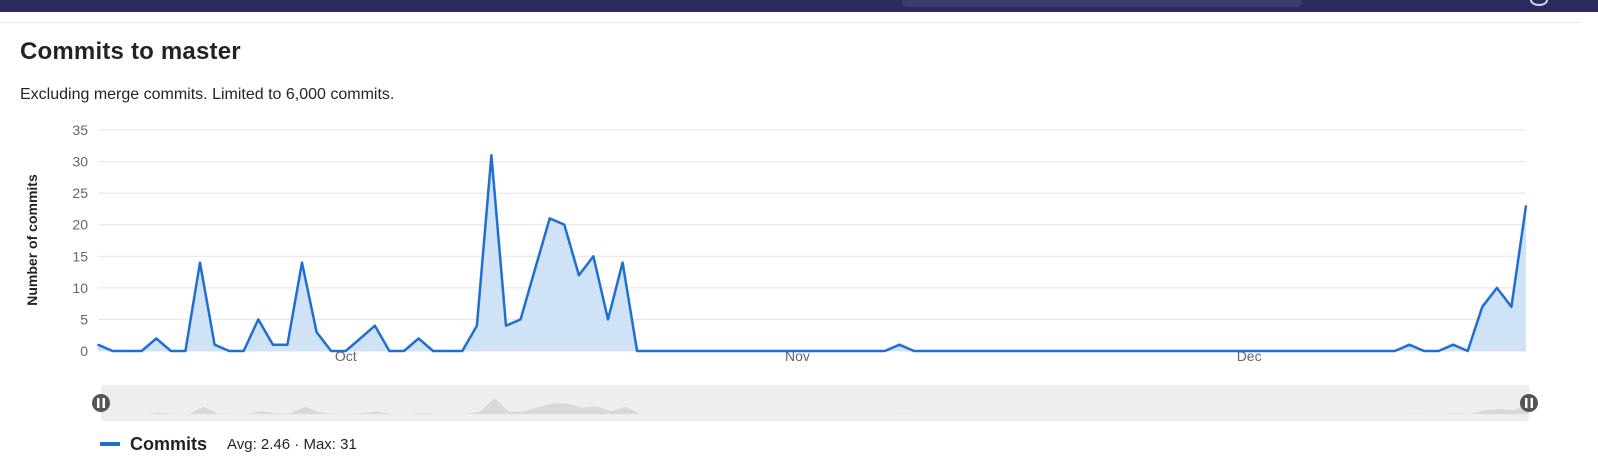 This screenshot has height=475, width=1598. Describe the element at coordinates (80, 130) in the screenshot. I see `y-tick-label: 35` at that location.